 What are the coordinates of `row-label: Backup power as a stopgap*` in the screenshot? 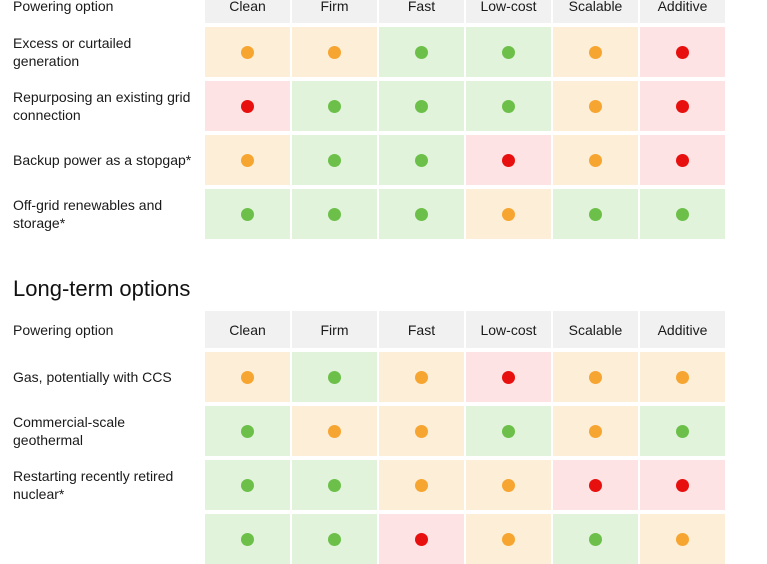 It's located at (102, 160).